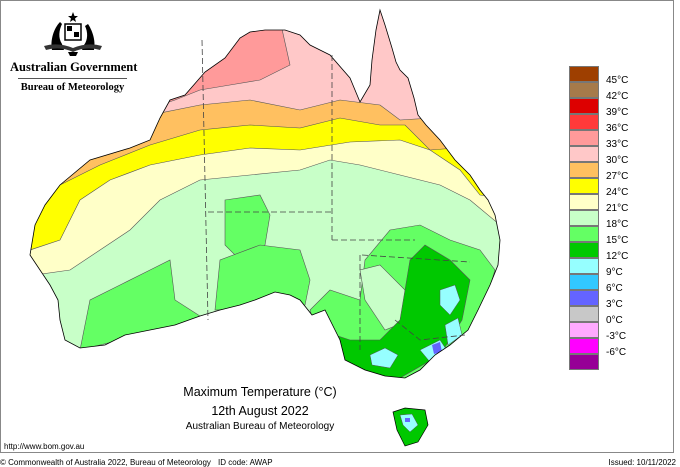 The width and height of the screenshot is (680, 467). I want to click on tasmania, so click(410, 427).